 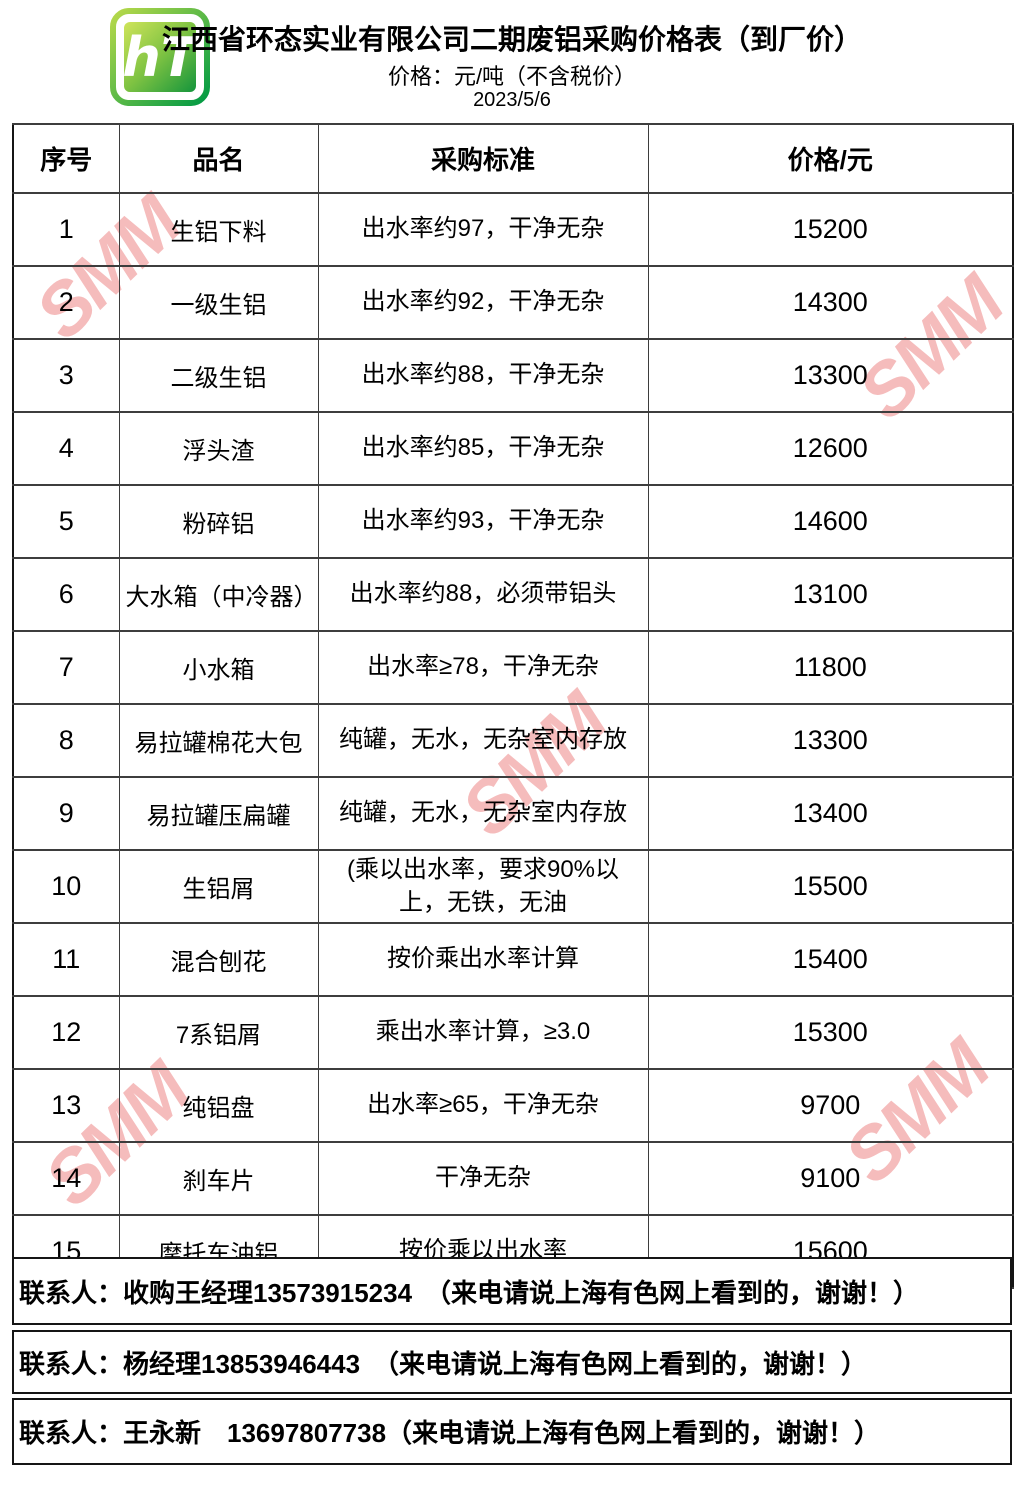 I want to click on row-price-cell: 15500, so click(x=830, y=886).